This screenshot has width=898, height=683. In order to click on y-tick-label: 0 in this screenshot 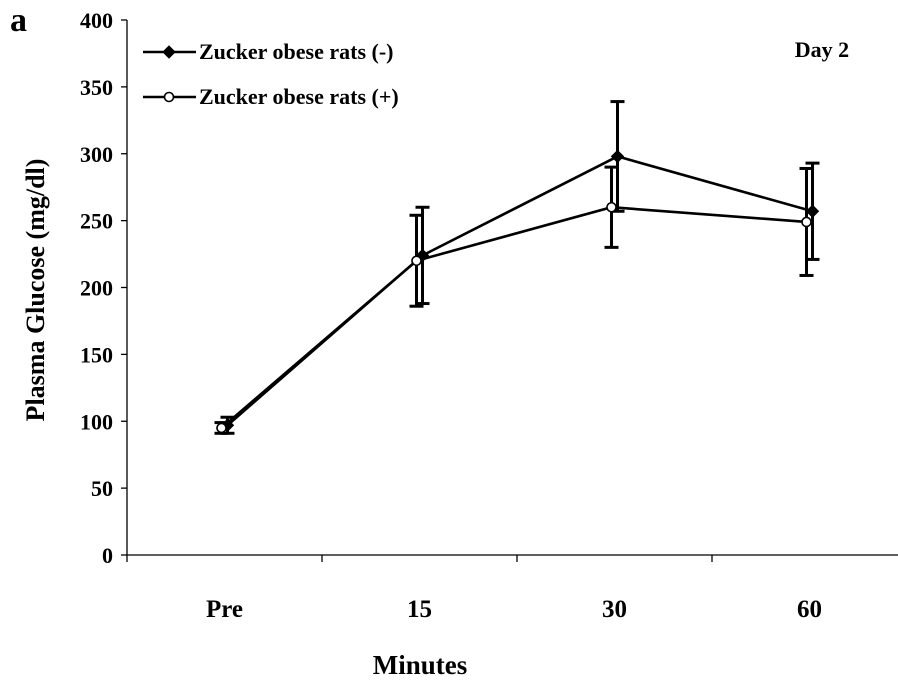, I will do `click(107, 555)`.